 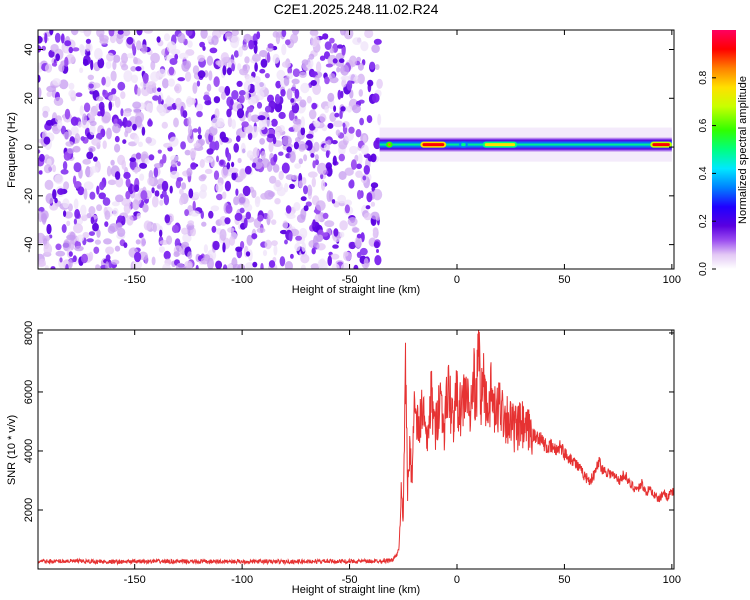 What do you see at coordinates (29, 147) in the screenshot?
I see `y-tick-label: 0` at bounding box center [29, 147].